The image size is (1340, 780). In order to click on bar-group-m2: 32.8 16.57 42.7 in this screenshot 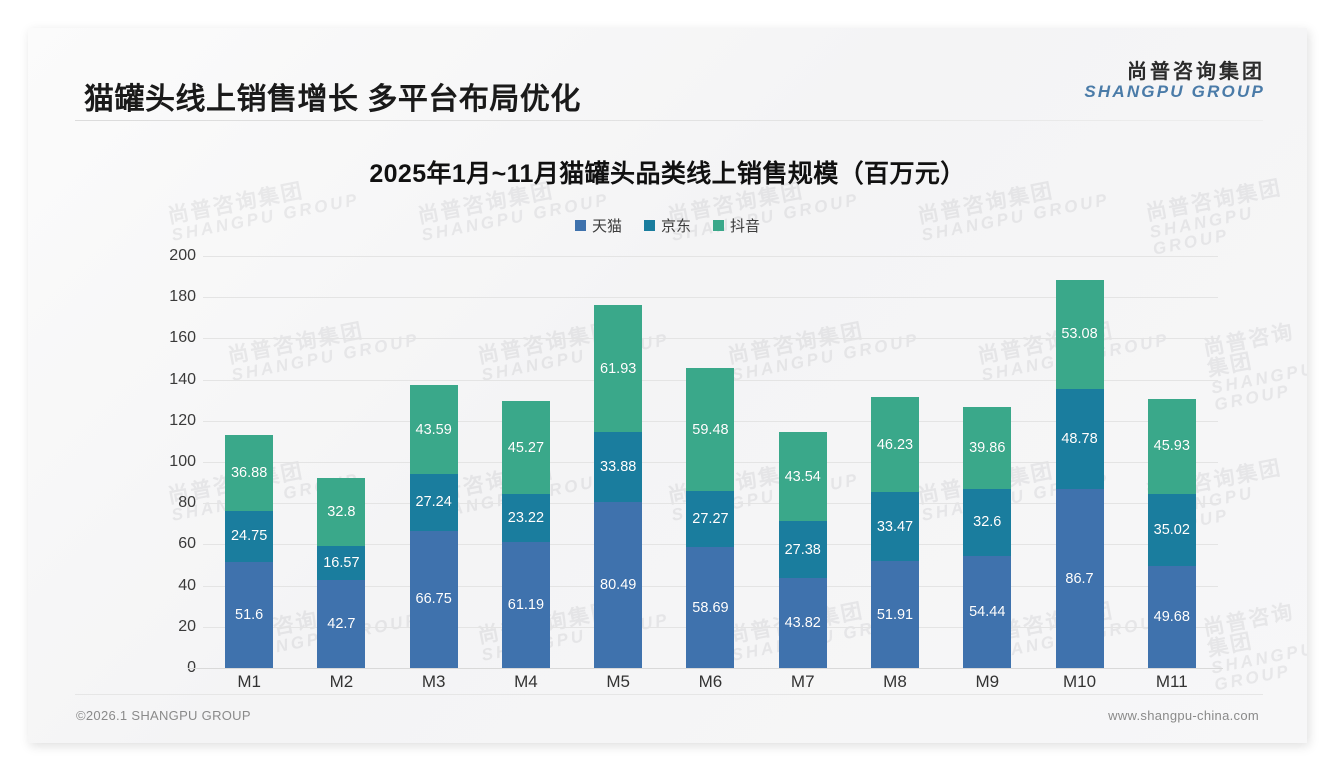, I will do `click(341, 462)`.